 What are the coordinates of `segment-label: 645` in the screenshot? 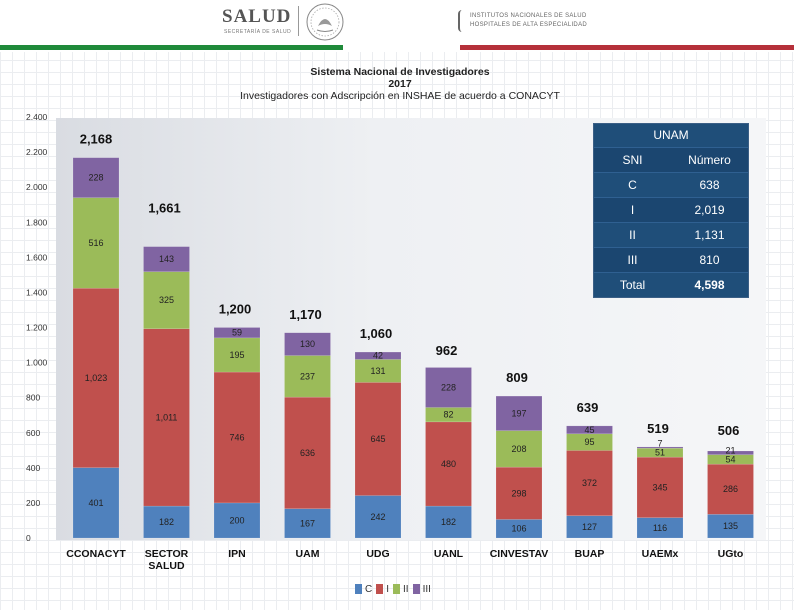 It's located at (377, 439).